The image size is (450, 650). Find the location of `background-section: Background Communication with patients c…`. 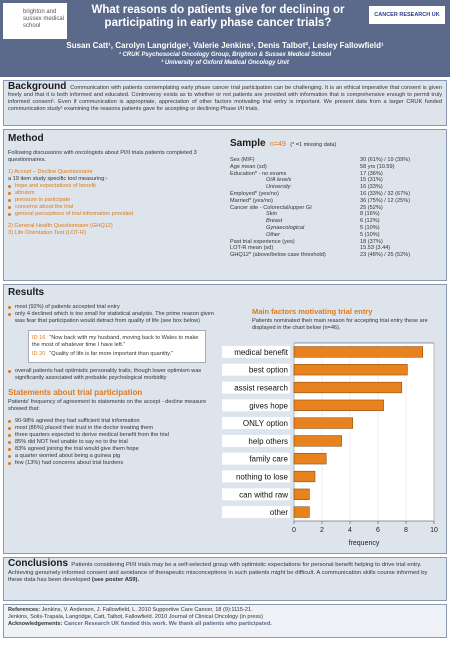

background-section: Background Communication with patients c… is located at coordinates (225, 103).